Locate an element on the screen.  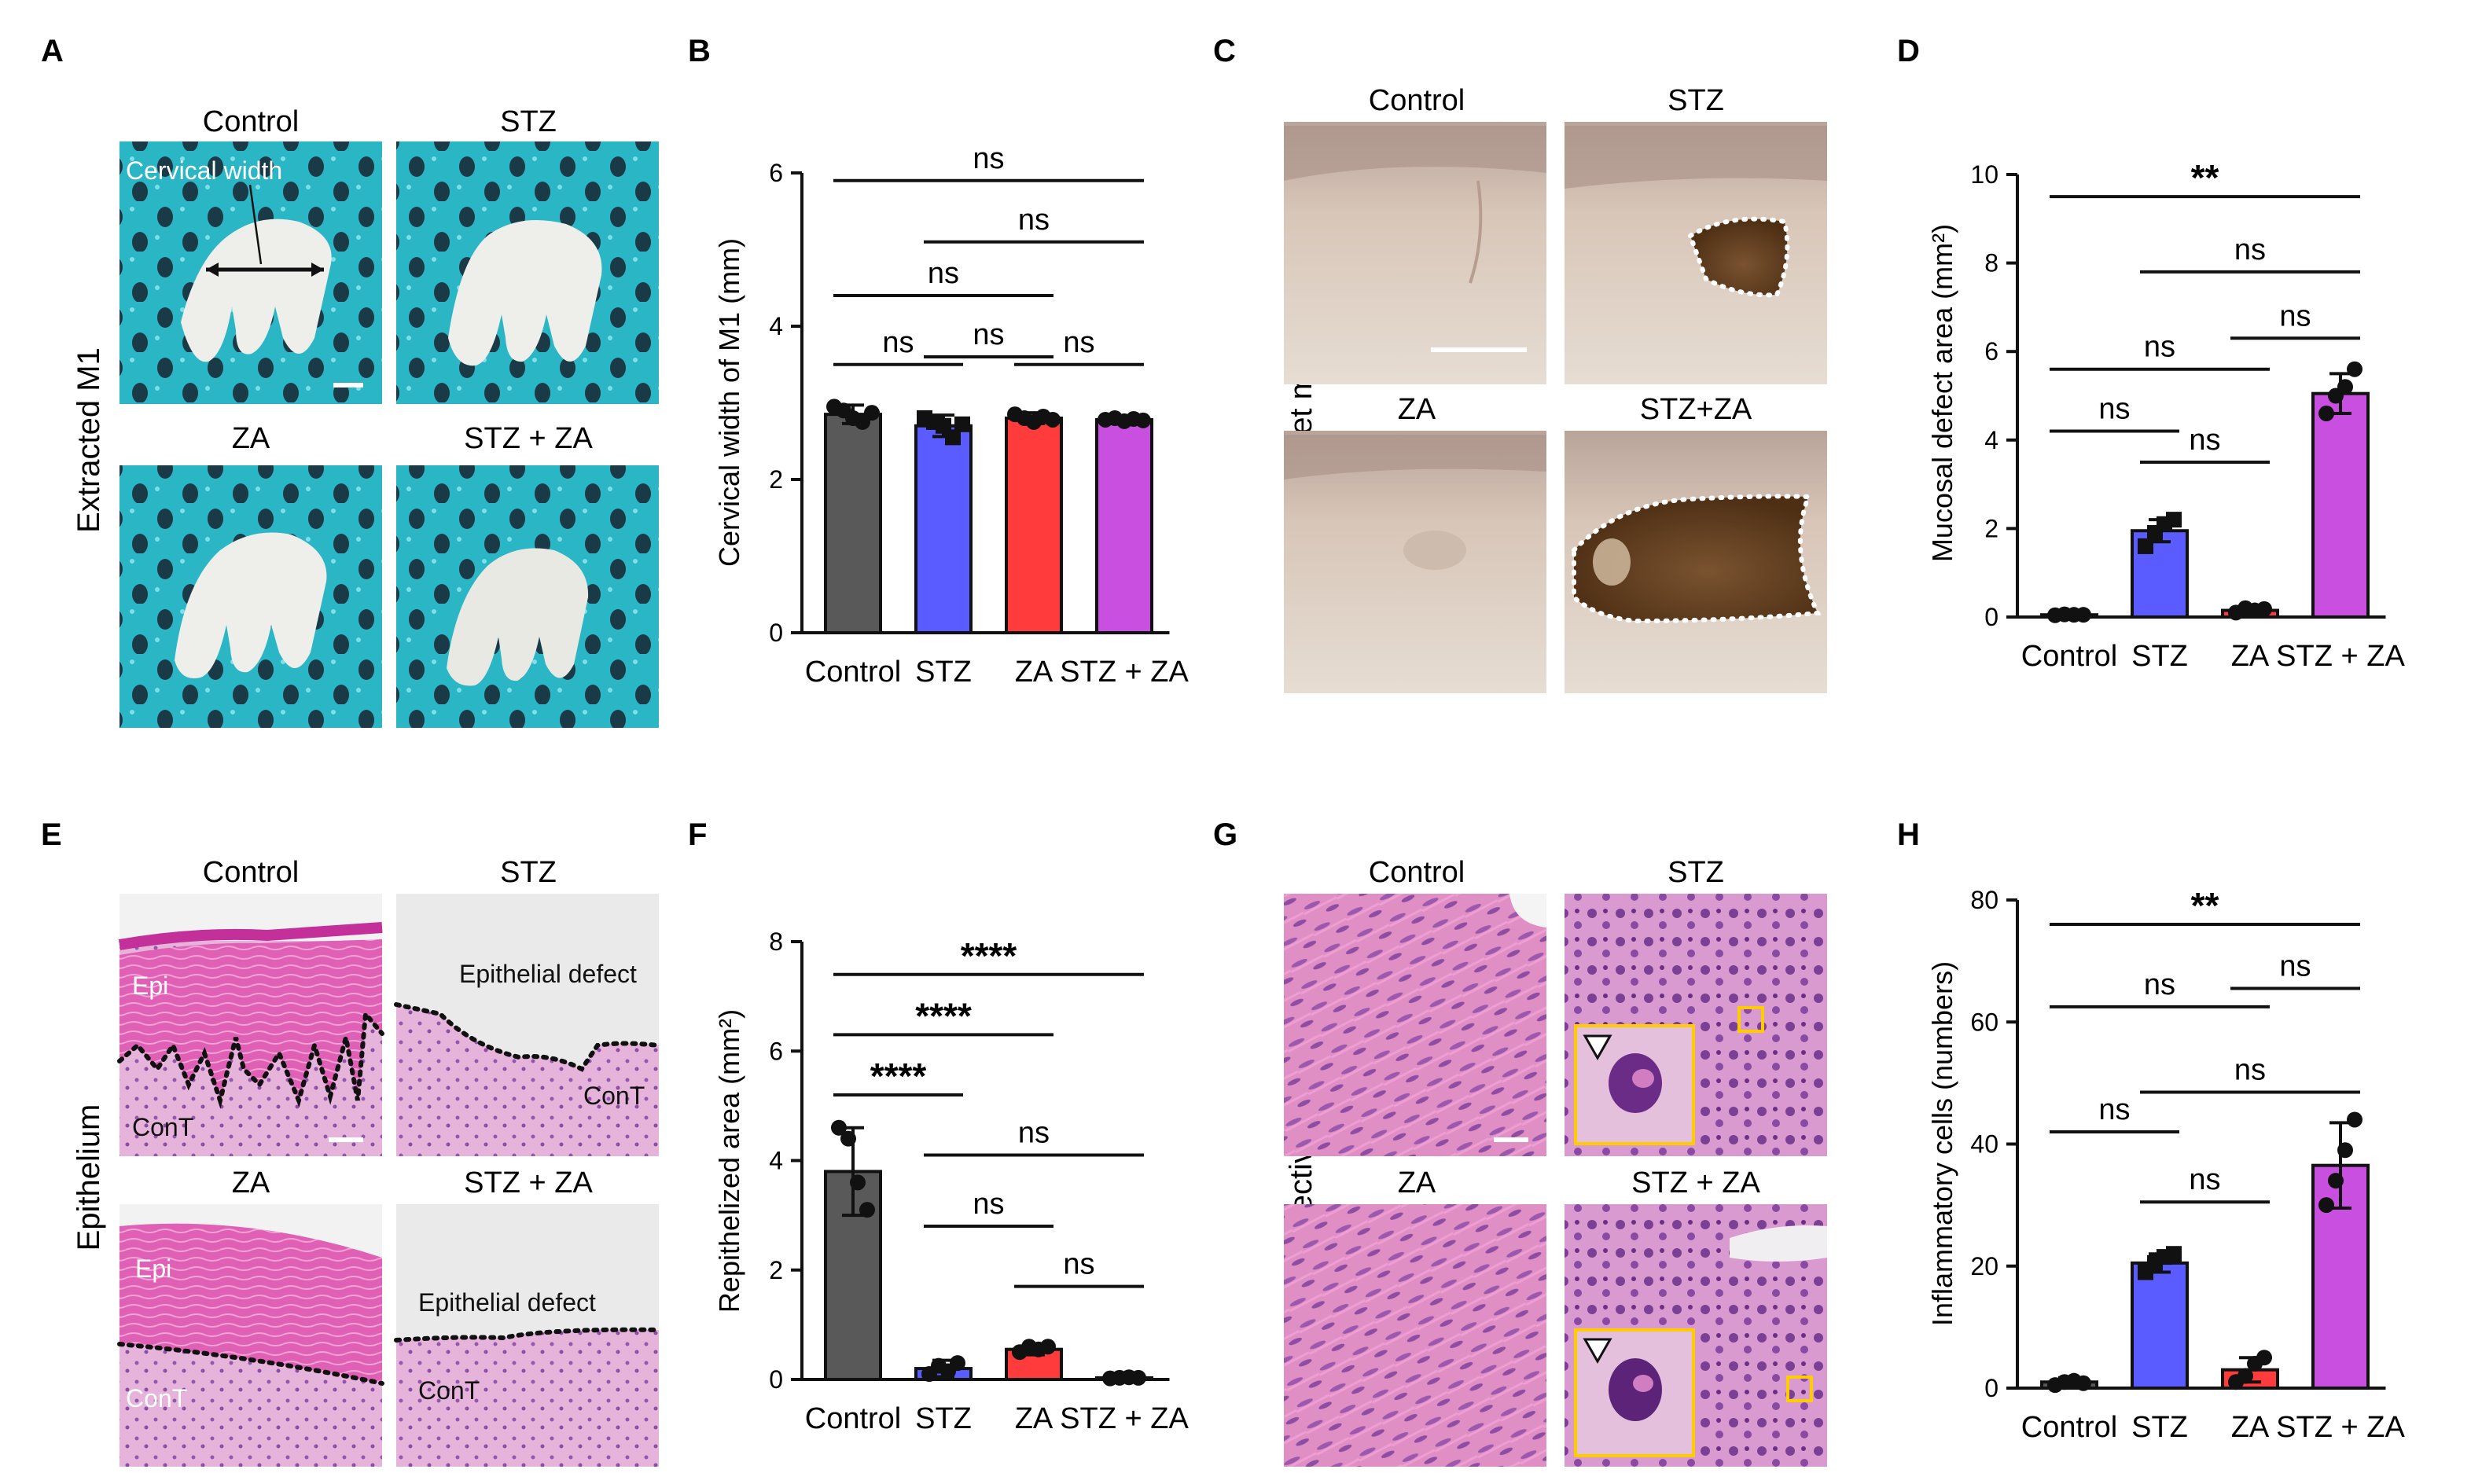
chart-d-category-label: STZ is located at coordinates (2159, 656).